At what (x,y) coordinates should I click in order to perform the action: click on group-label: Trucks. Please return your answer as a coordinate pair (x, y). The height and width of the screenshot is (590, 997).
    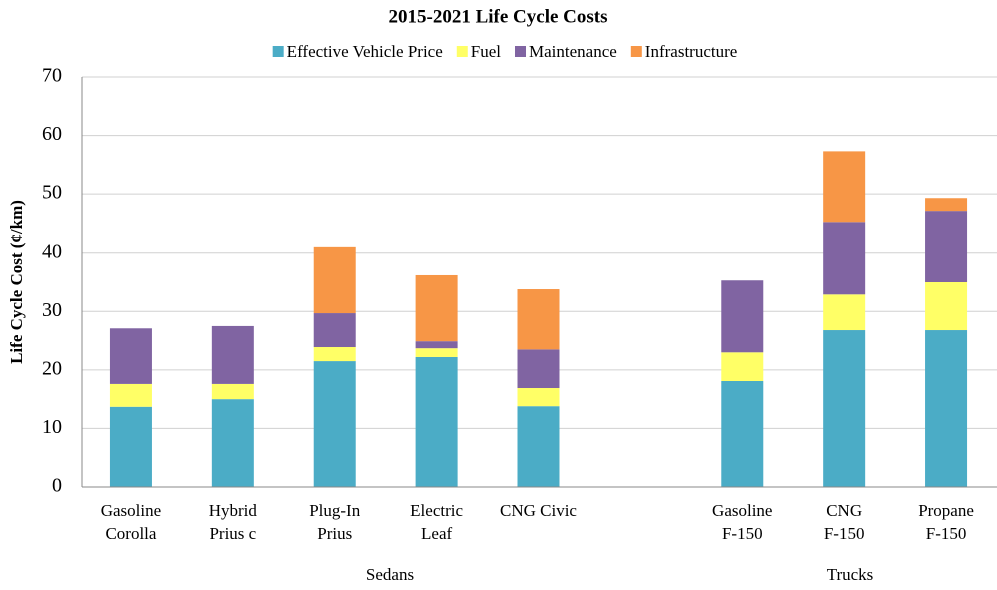
    Looking at the image, I should click on (850, 574).